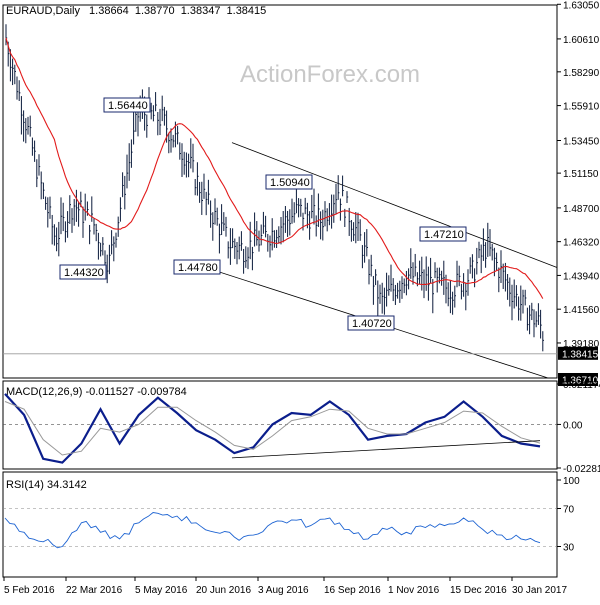  Describe the element at coordinates (283, 590) in the screenshot. I see `x-tick-label: 3 Aug 2016` at that location.